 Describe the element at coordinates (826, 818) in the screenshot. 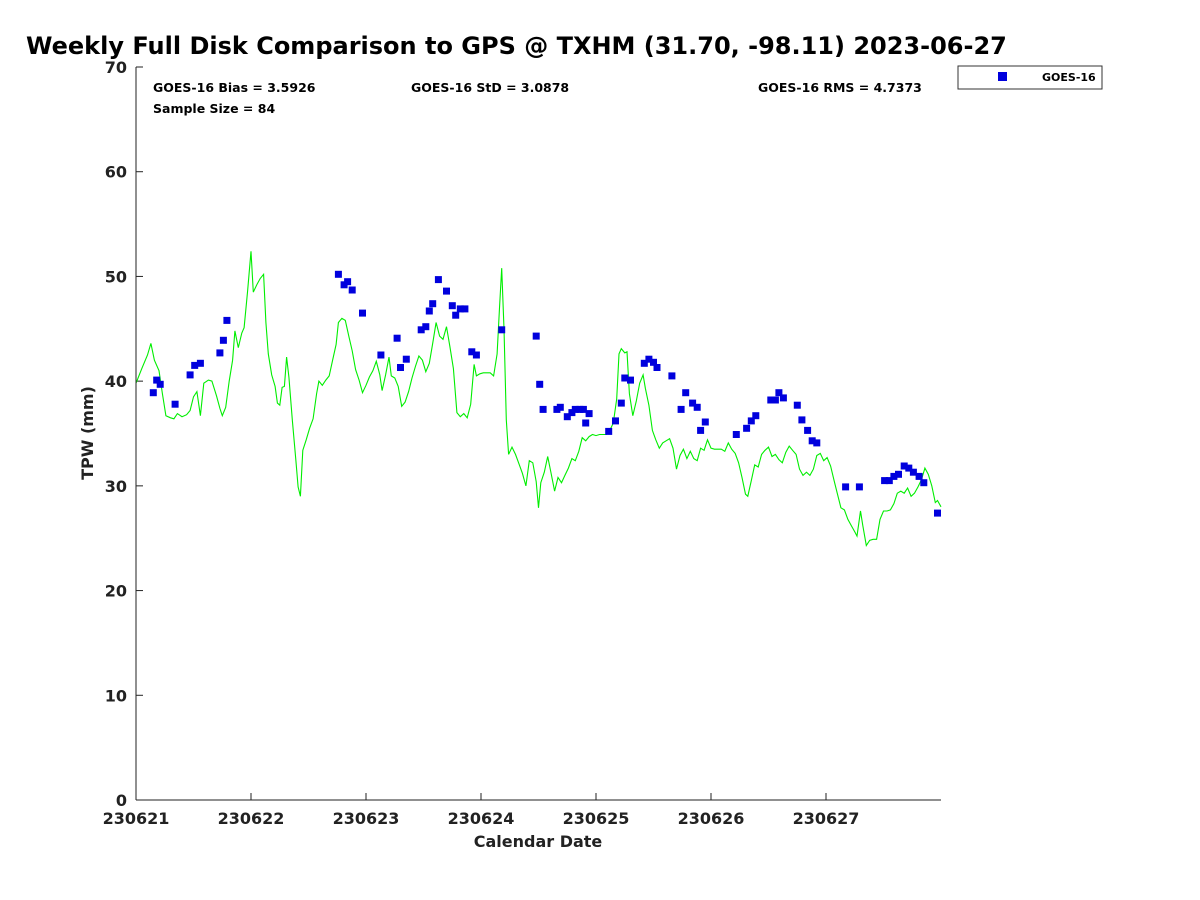

I see `x-tick-label: 230627` at that location.